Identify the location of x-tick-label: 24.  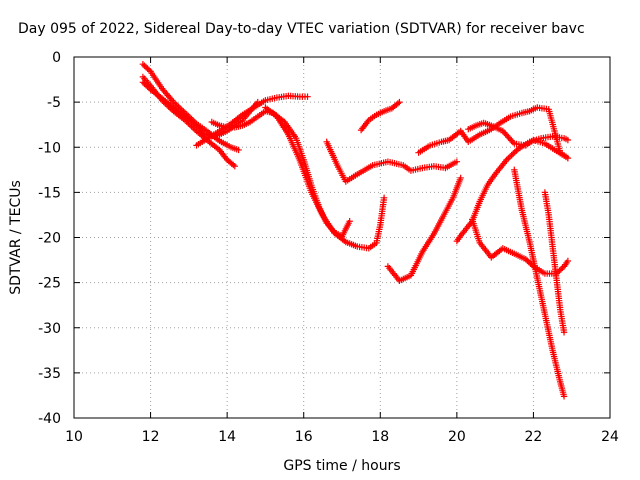
(610, 437).